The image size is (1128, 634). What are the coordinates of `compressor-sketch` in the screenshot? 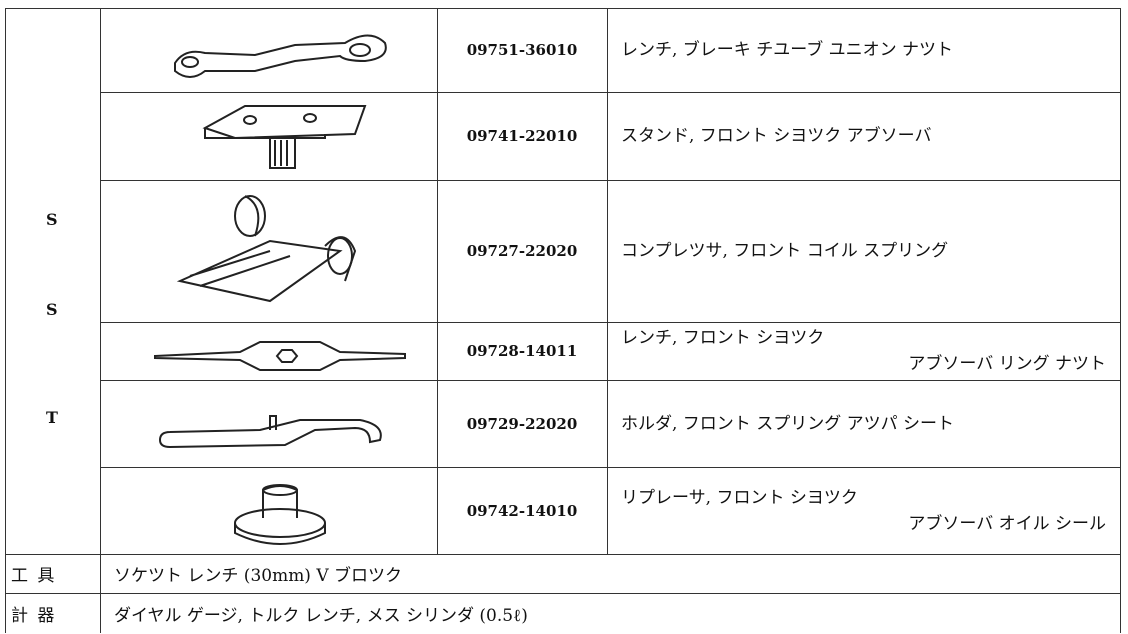 It's located at (266, 249).